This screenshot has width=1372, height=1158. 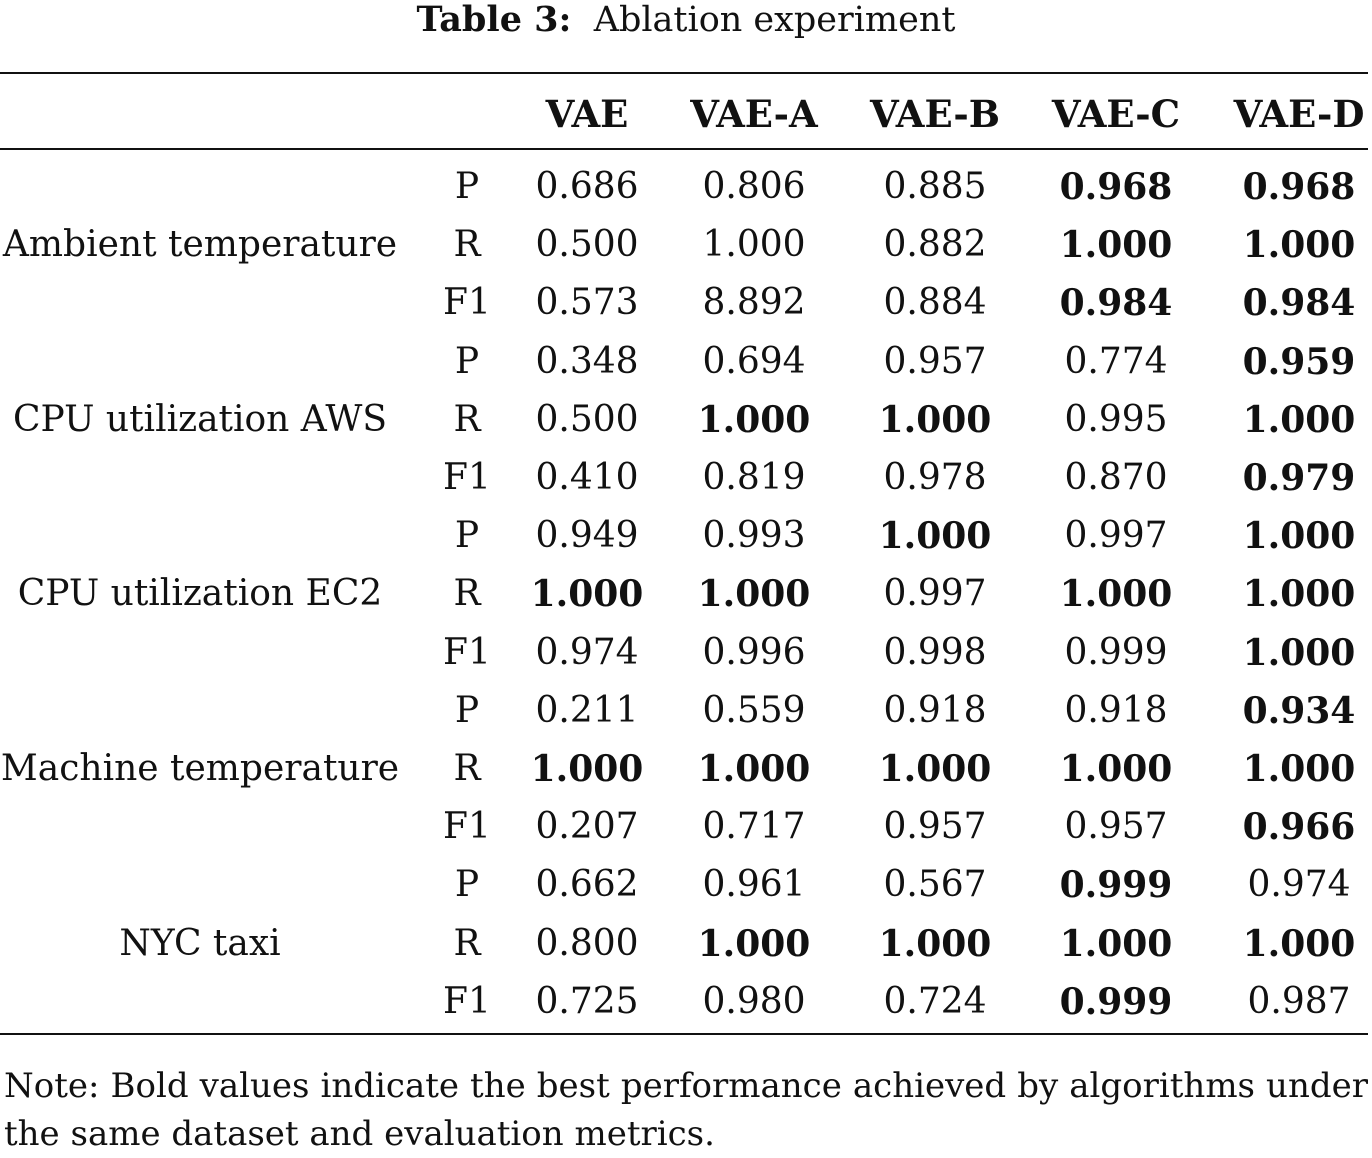 I want to click on table-cell: 0.993, so click(x=754, y=536).